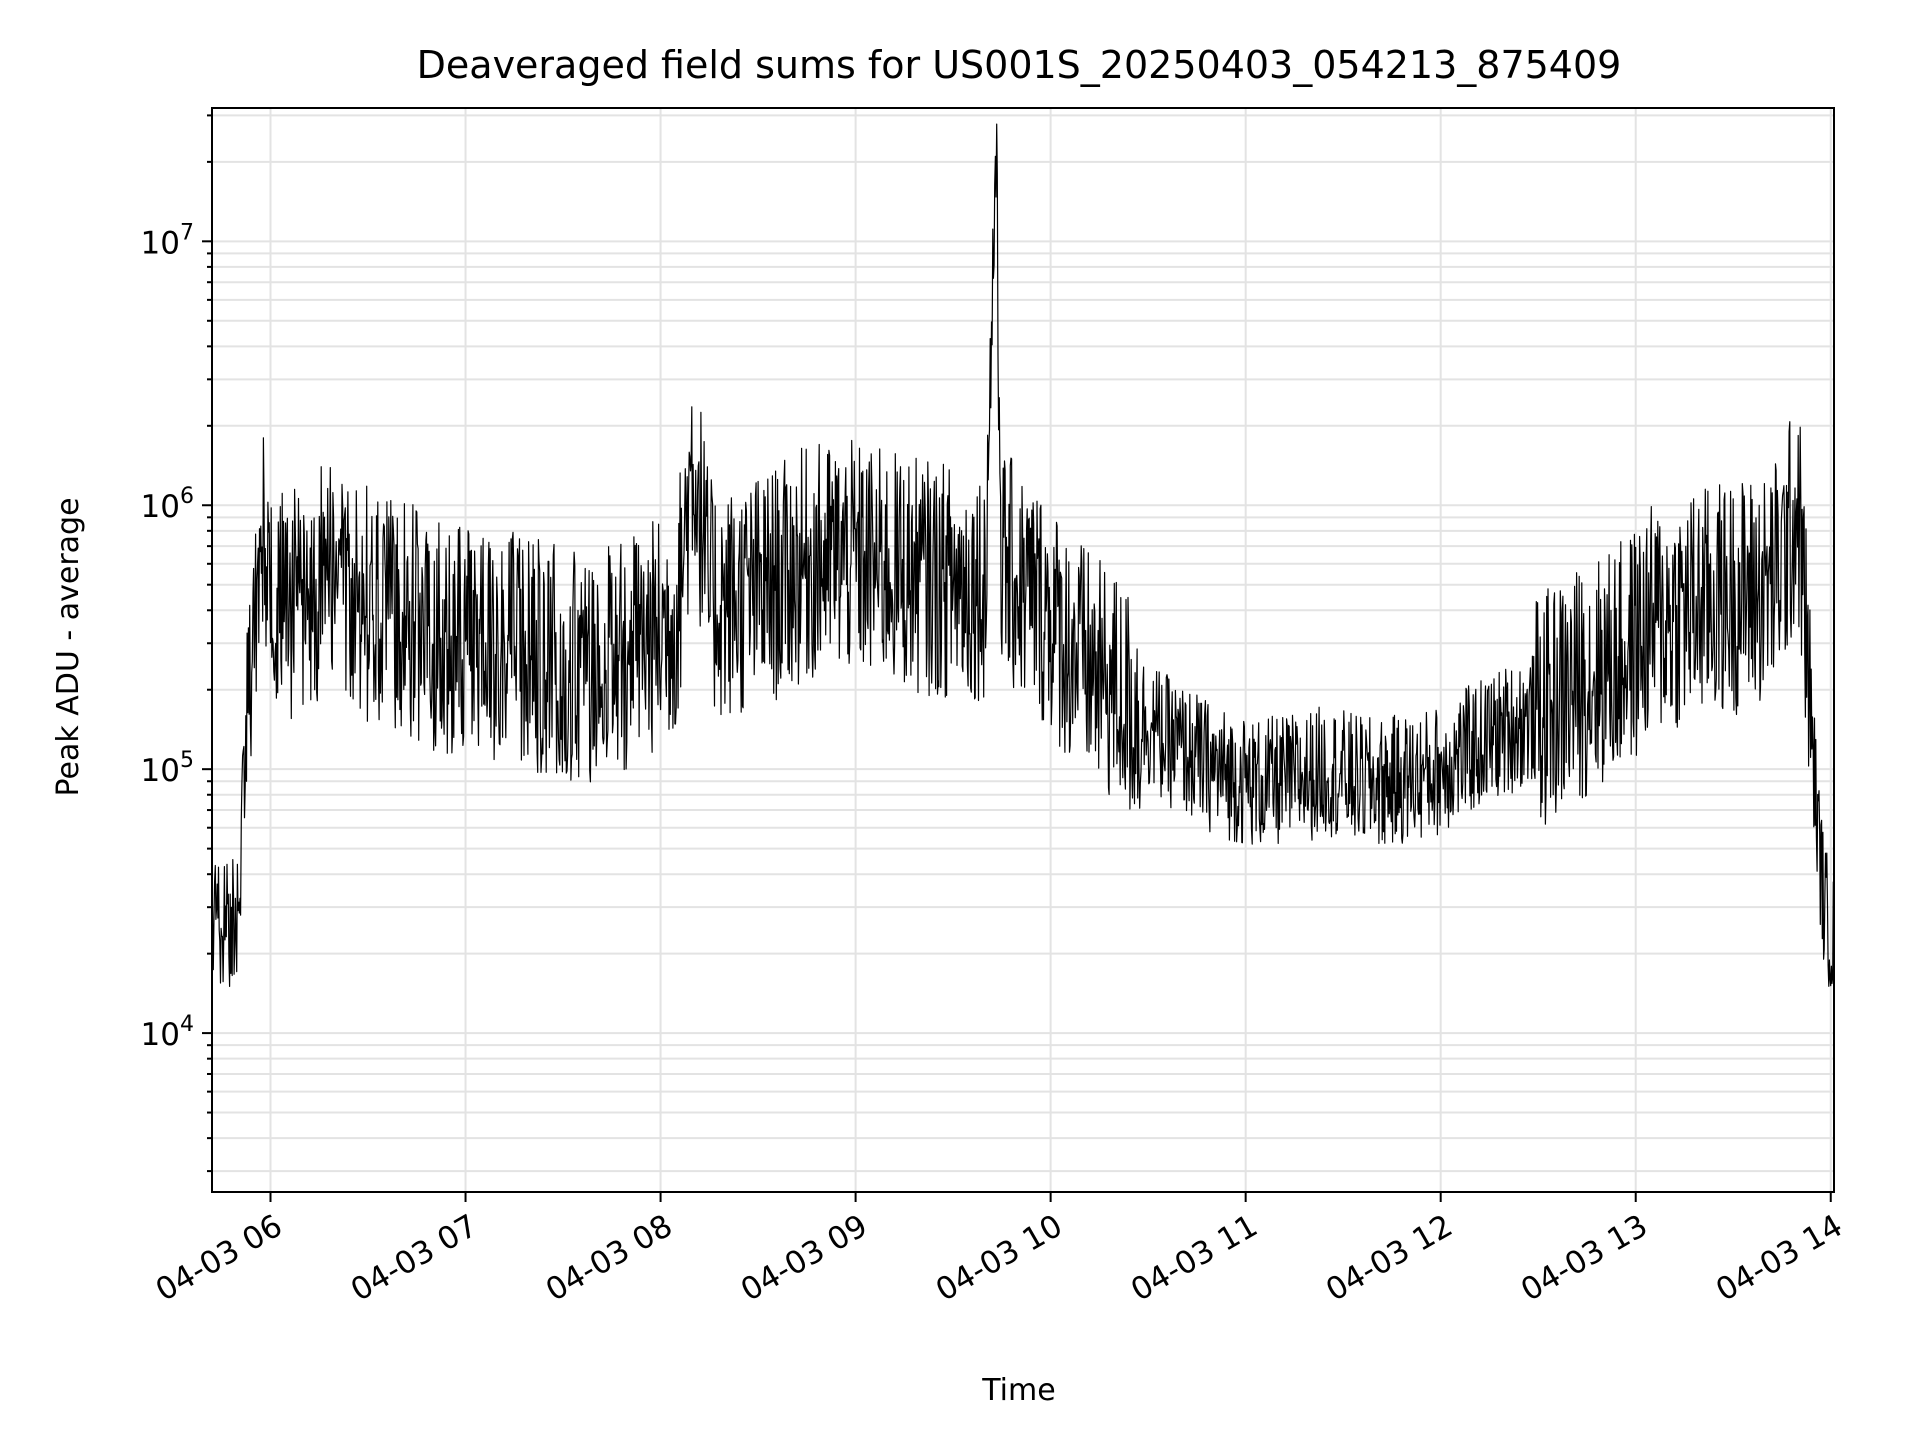 The width and height of the screenshot is (1920, 1445). Describe the element at coordinates (167, 768) in the screenshot. I see `y-tick-label: 10⁵` at that location.